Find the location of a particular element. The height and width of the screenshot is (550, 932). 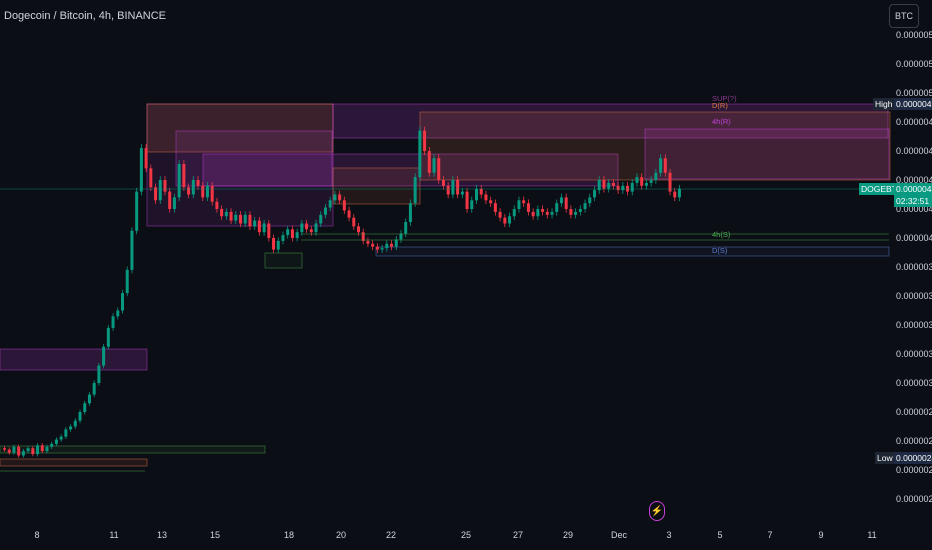

time-tick-label: 3 is located at coordinates (669, 535).